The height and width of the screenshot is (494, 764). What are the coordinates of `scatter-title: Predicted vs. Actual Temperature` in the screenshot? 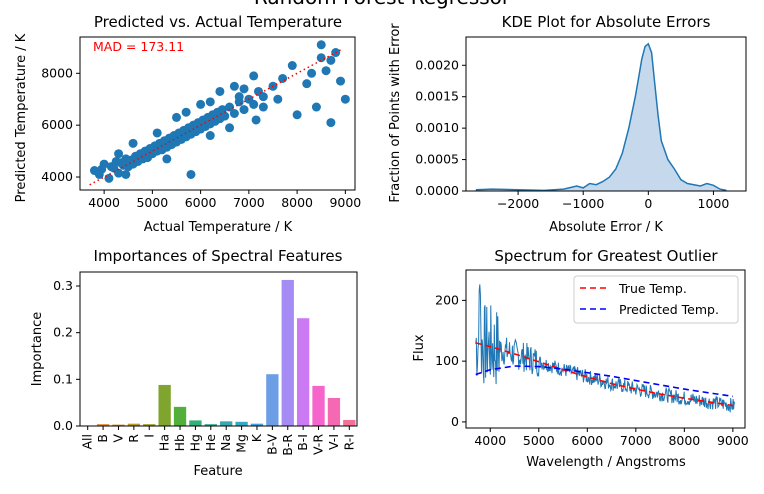 It's located at (218, 22).